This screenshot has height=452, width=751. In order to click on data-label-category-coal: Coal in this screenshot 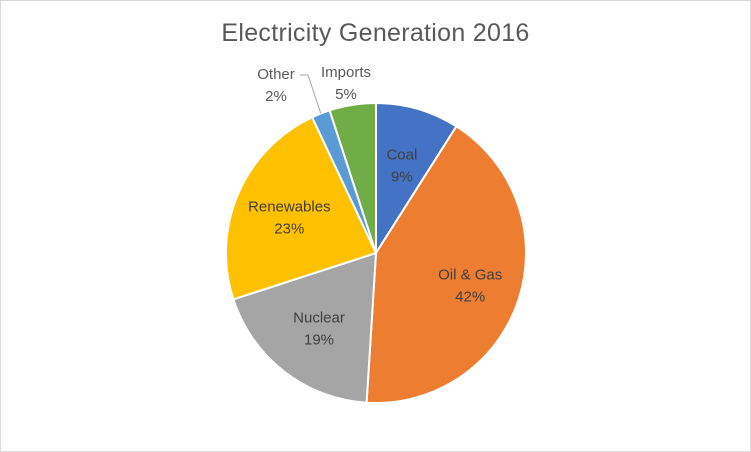, I will do `click(401, 155)`.